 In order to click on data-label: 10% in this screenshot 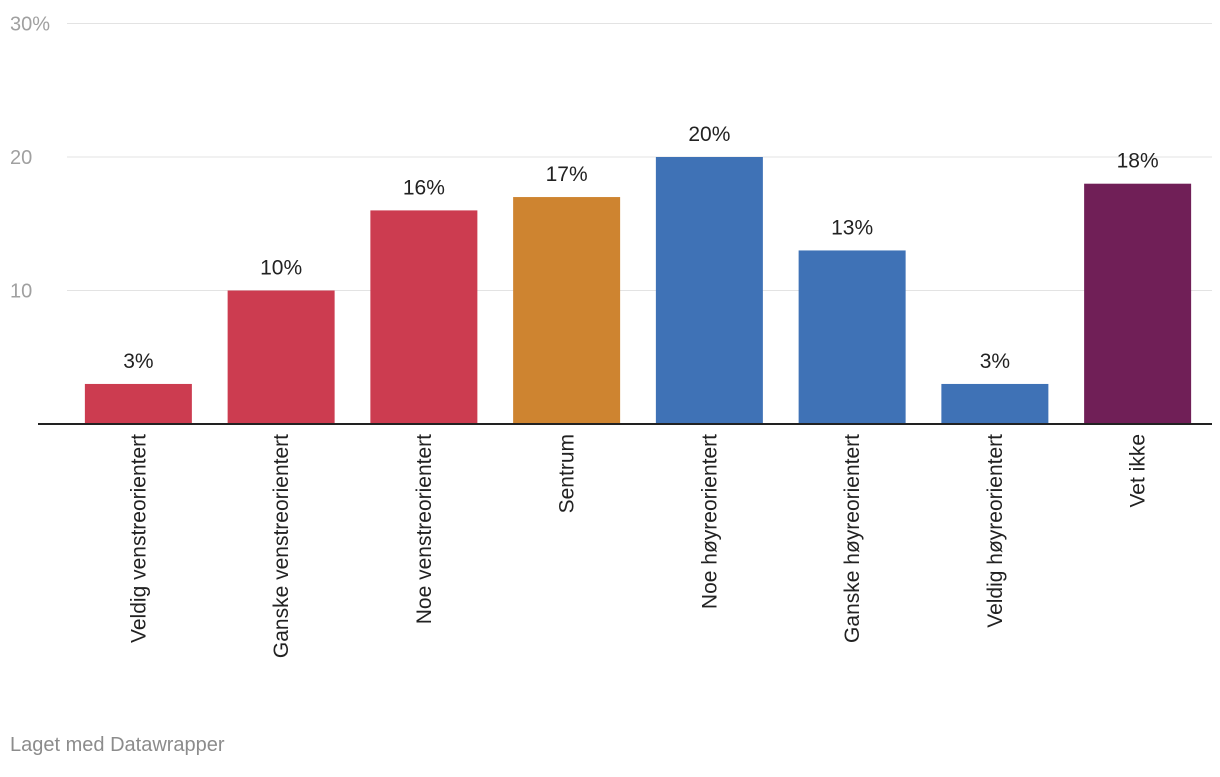, I will do `click(281, 268)`.